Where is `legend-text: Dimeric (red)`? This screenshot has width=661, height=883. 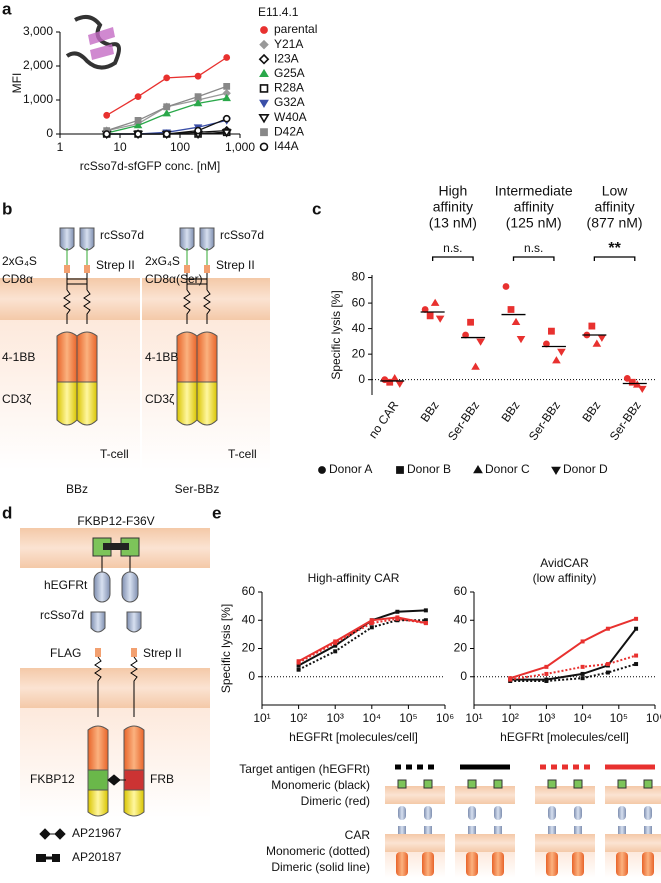
legend-text: Dimeric (red) is located at coordinates (335, 801).